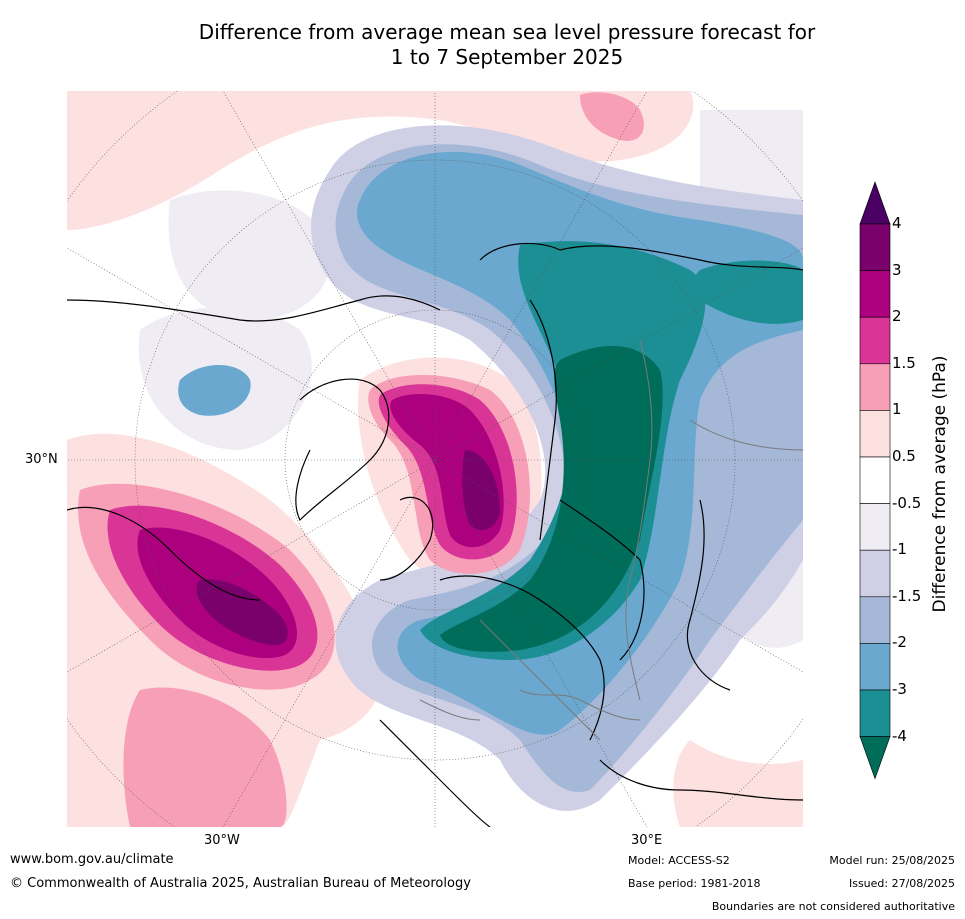 This screenshot has width=965, height=919. Describe the element at coordinates (875, 758) in the screenshot. I see `colorbar-extend-bottom` at that location.